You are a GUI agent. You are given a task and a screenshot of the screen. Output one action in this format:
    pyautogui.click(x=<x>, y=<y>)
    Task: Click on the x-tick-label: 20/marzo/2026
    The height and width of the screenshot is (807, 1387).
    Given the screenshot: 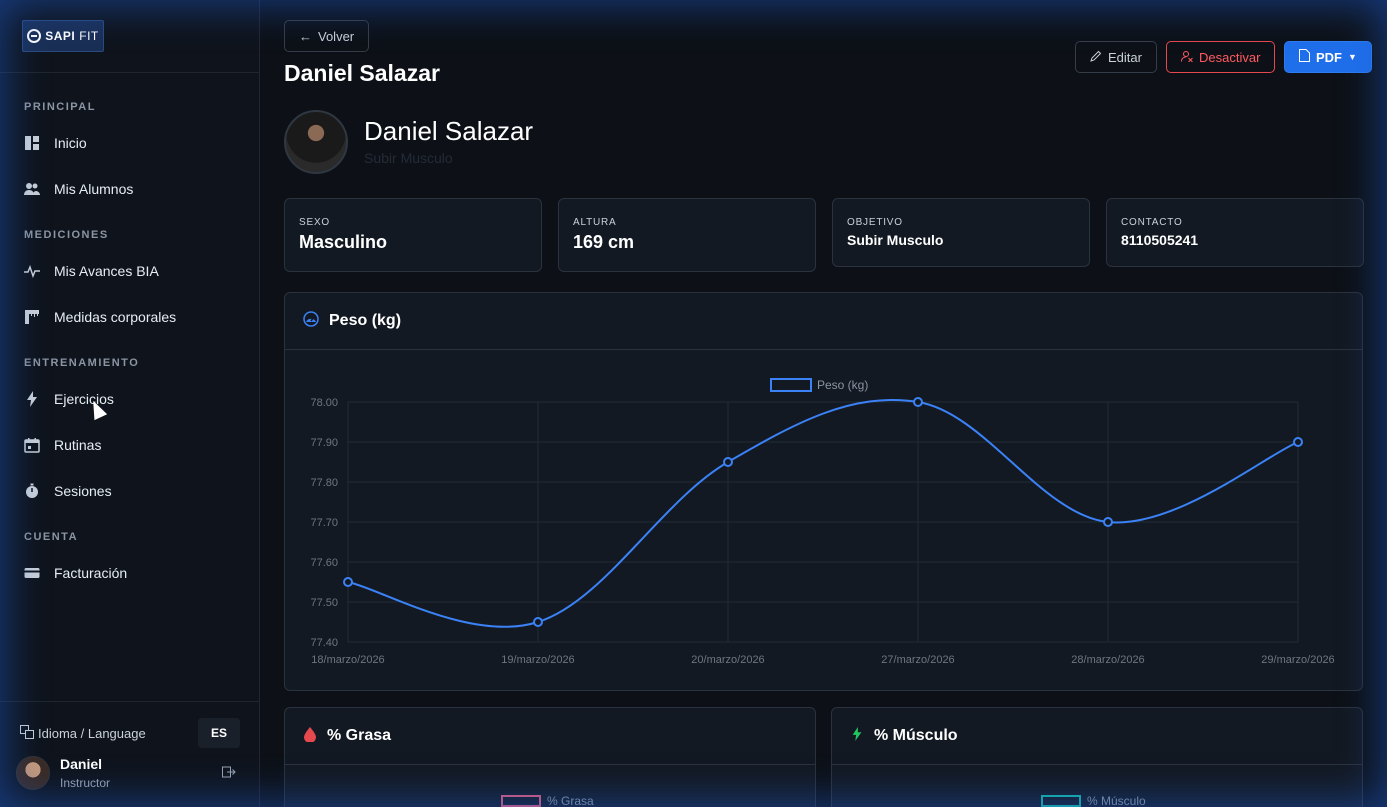 What is the action you would take?
    pyautogui.click(x=727, y=660)
    